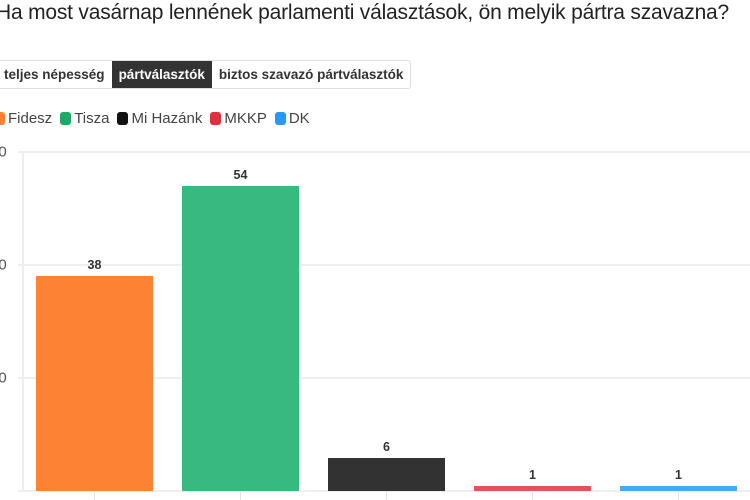 The width and height of the screenshot is (750, 500). What do you see at coordinates (240, 175) in the screenshot?
I see `bar-value-label: 54` at bounding box center [240, 175].